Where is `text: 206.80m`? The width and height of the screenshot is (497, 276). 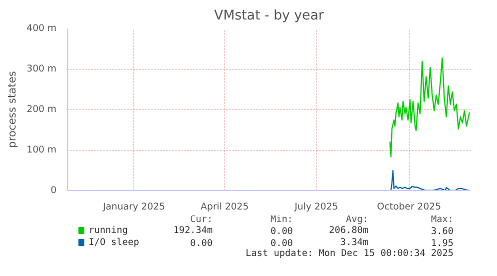
text: 206.80m is located at coordinates (349, 230).